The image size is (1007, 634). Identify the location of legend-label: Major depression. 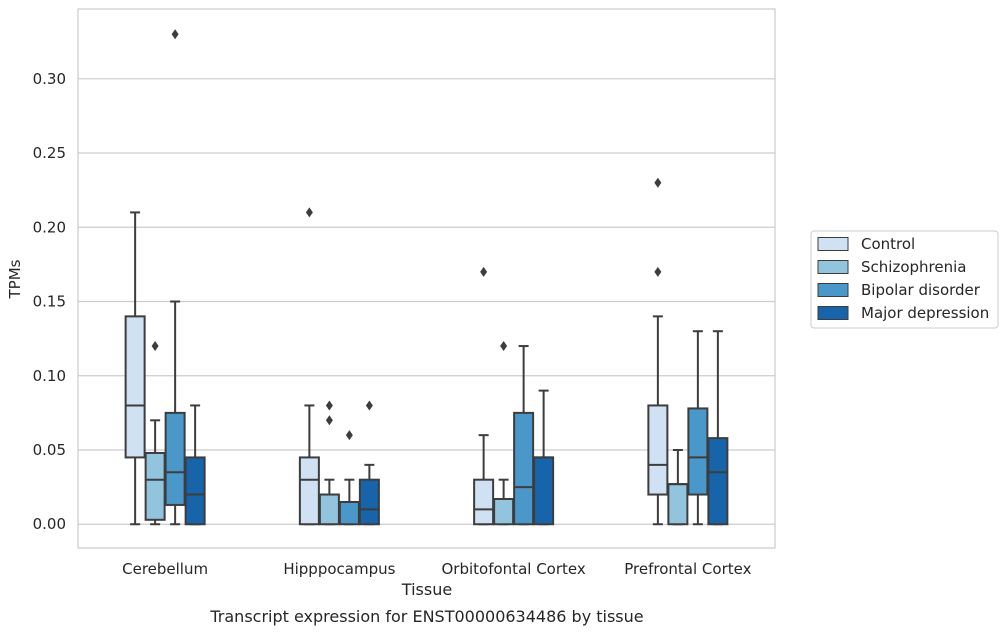
(925, 313).